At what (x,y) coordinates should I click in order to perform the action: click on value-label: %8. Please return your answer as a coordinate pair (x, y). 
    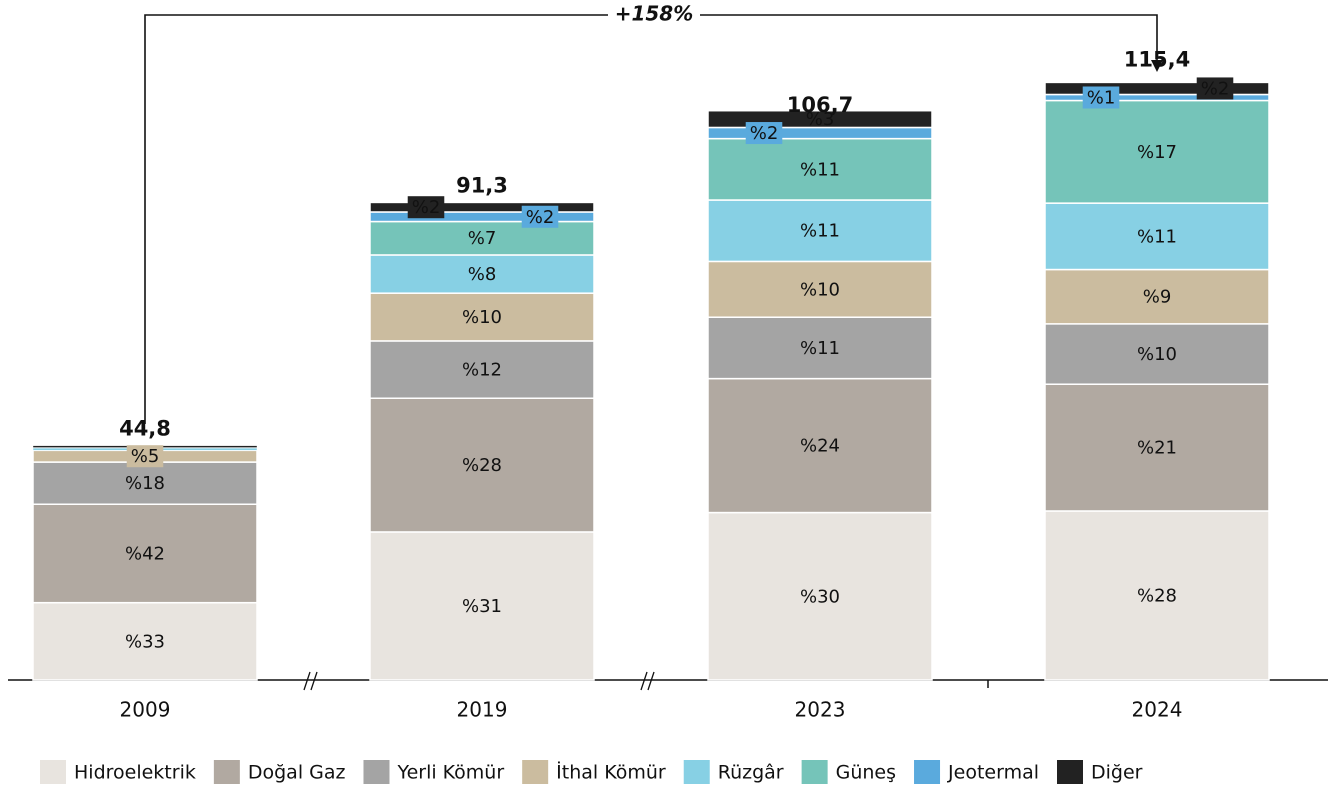
    Looking at the image, I should click on (482, 274).